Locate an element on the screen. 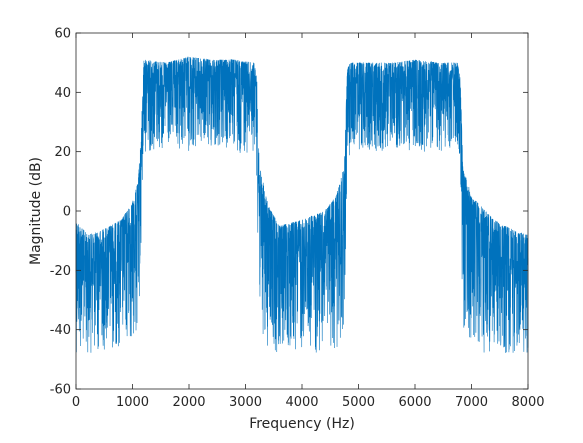  x-tick-label: 2000 is located at coordinates (188, 402).